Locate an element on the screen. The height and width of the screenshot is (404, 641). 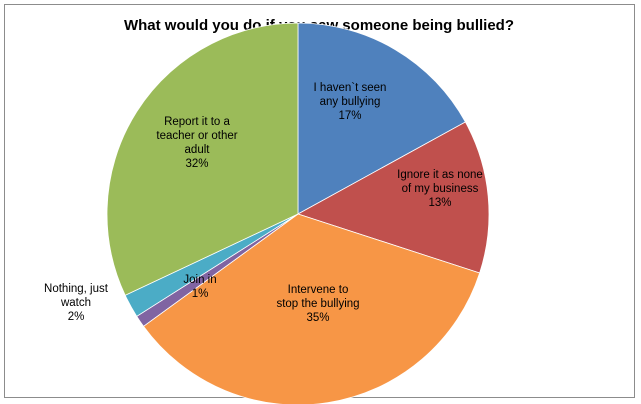
slice-label: Report it to a teacher or other adult 32% is located at coordinates (196, 143).